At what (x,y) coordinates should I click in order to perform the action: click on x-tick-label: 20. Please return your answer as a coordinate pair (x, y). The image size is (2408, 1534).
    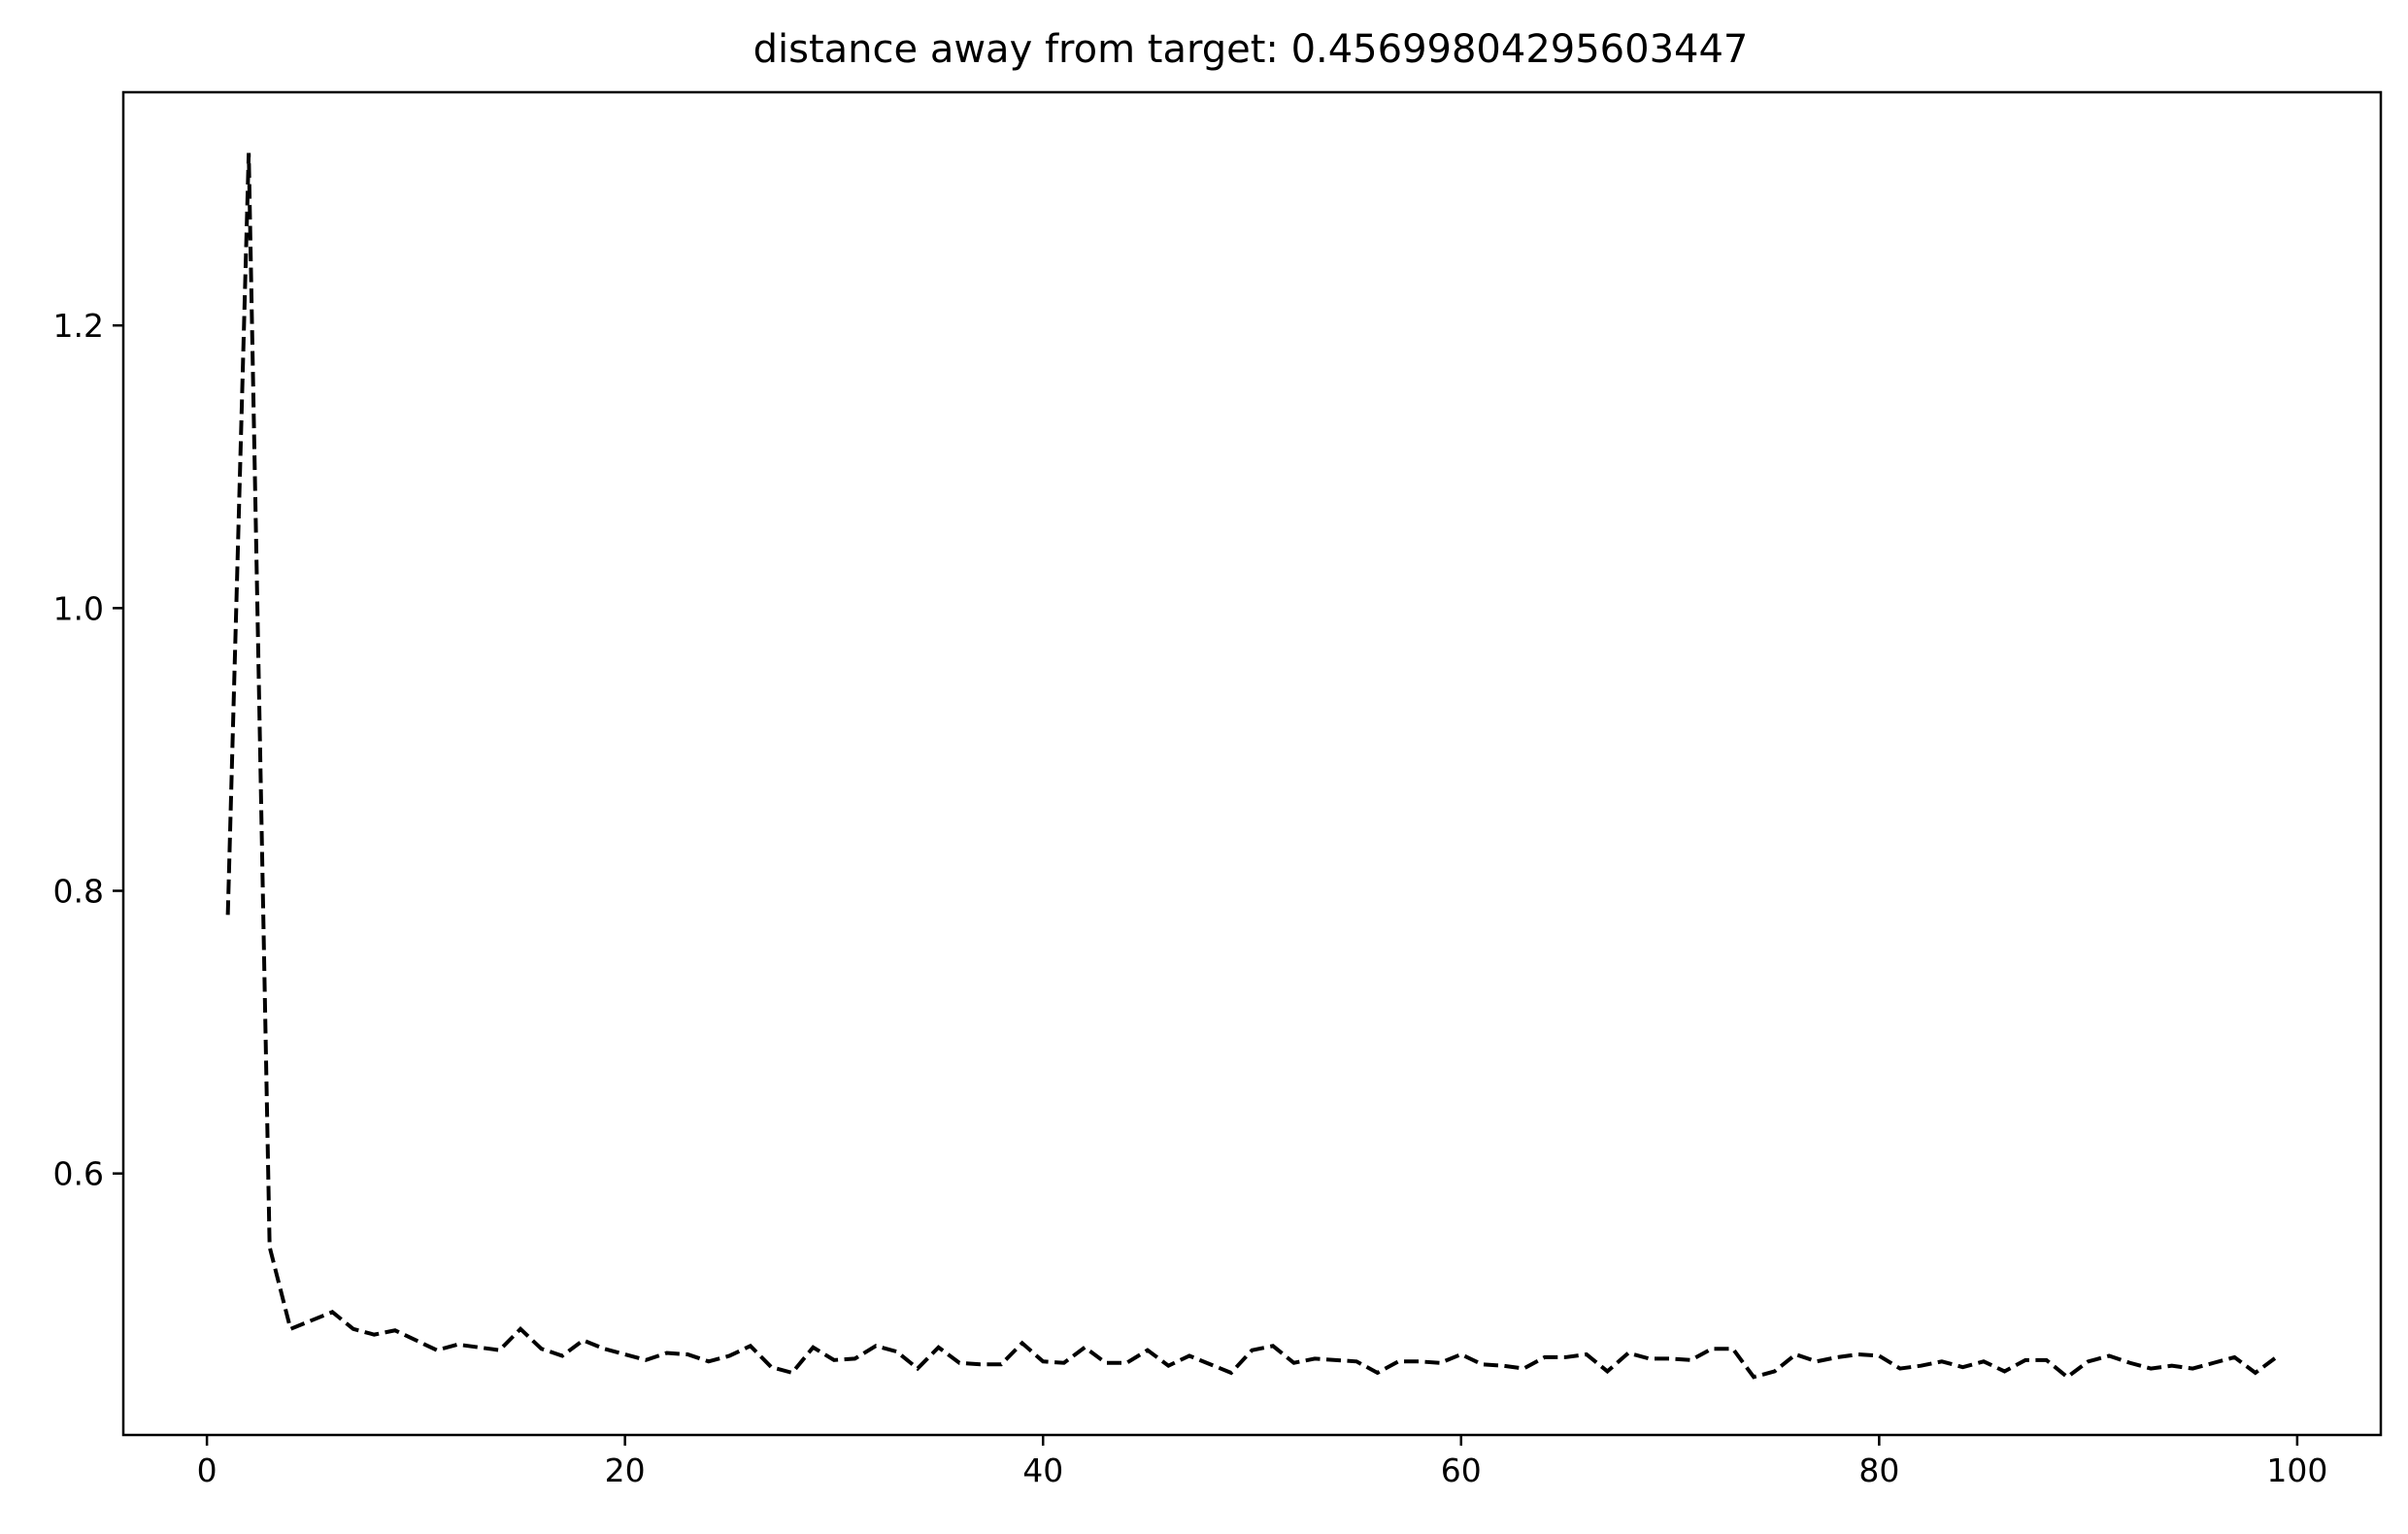
    Looking at the image, I should click on (625, 1470).